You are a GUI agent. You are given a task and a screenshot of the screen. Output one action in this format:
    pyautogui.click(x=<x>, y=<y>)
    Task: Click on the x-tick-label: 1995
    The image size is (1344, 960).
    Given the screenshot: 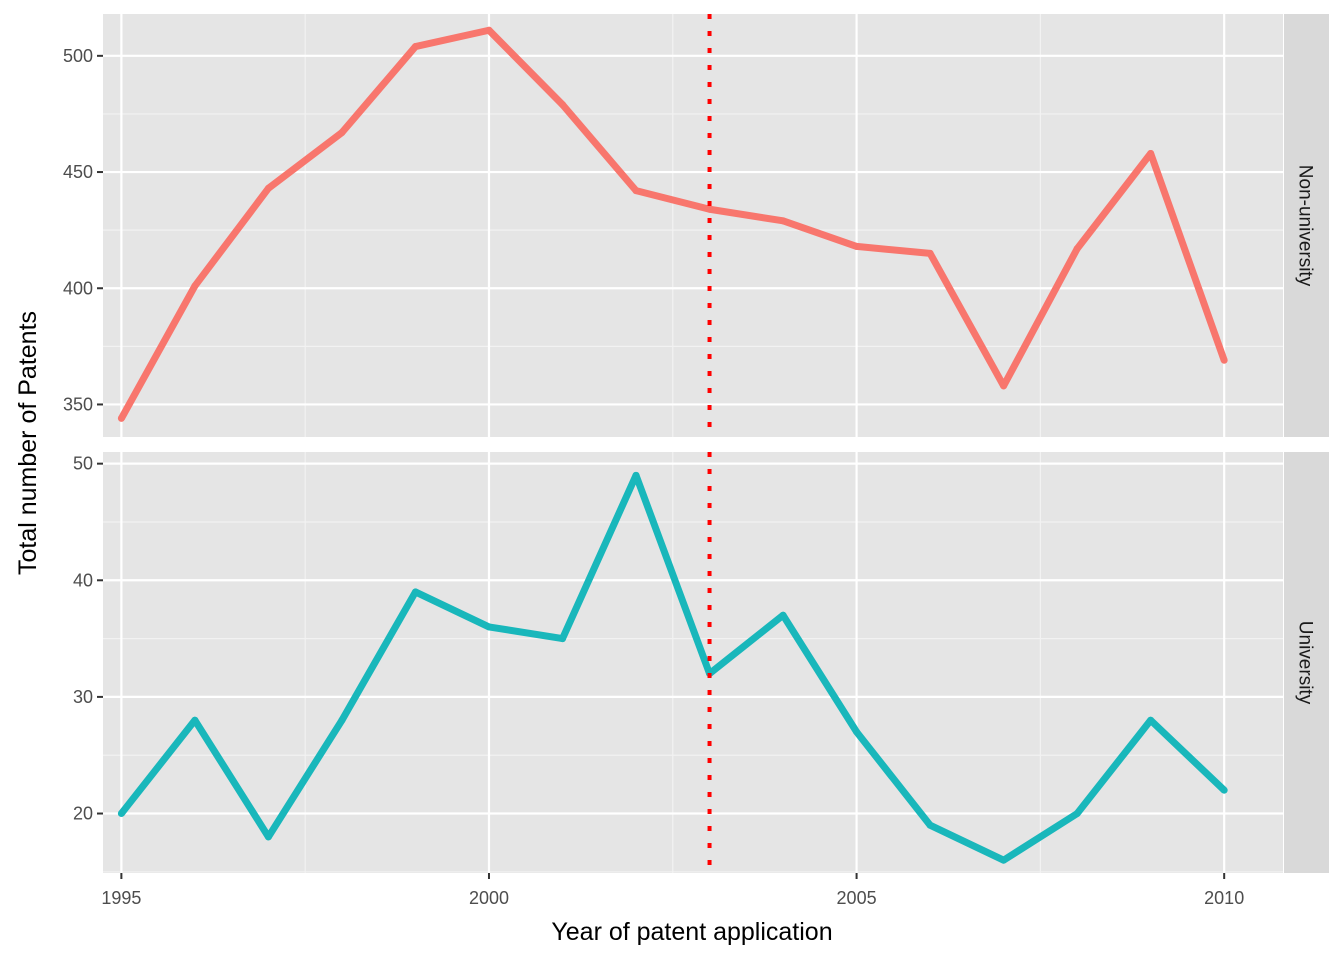 What is the action you would take?
    pyautogui.click(x=121, y=898)
    